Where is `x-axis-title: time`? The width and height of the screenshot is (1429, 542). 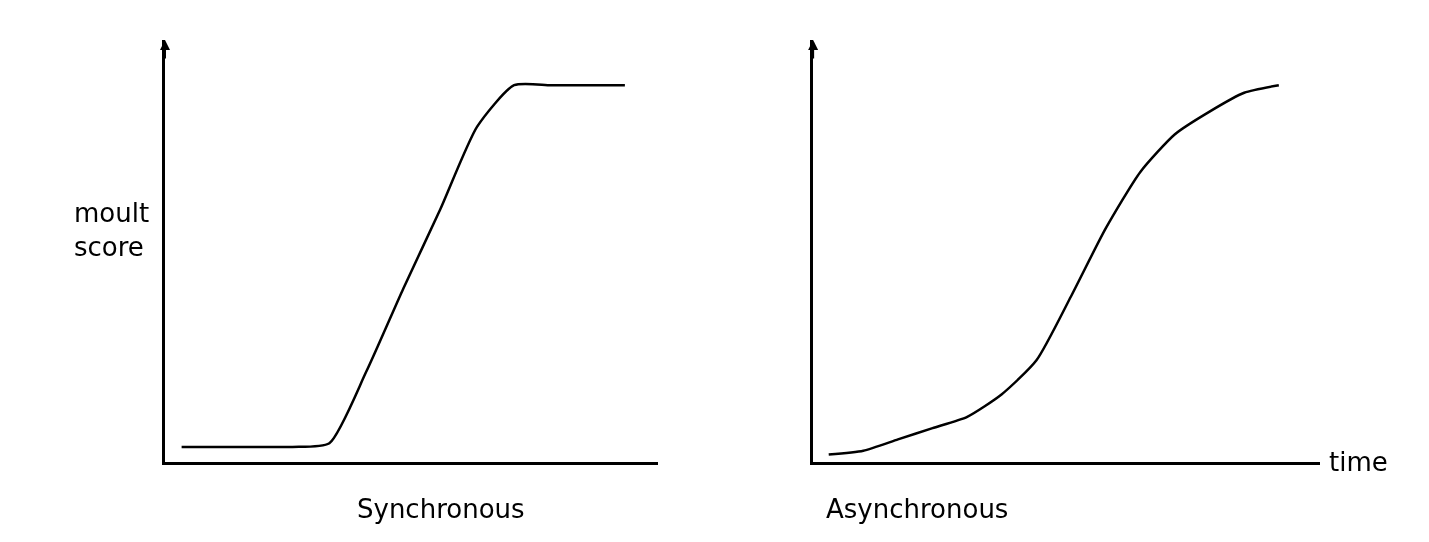 x-axis-title: time is located at coordinates (1358, 462).